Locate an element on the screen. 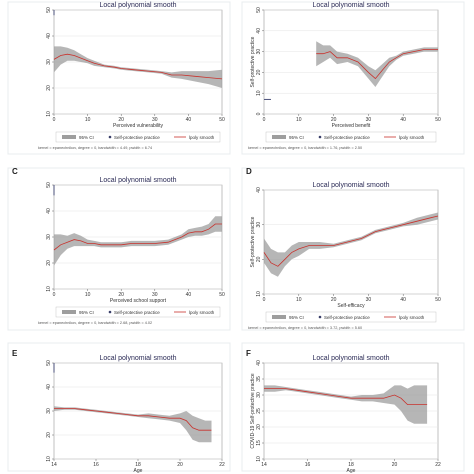  y-axis-label: Self-protective practice is located at coordinates (253, 241).